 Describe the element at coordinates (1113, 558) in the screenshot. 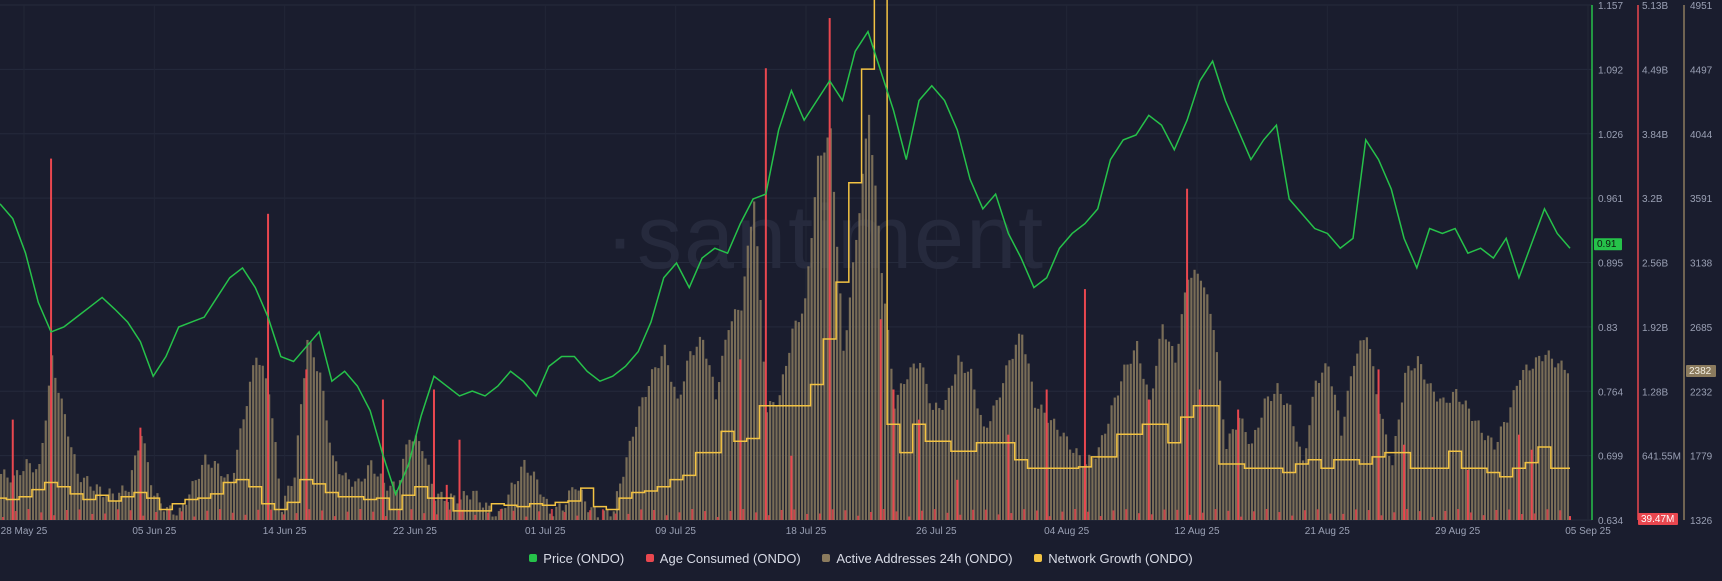

I see `legend-item-network-growth: Network Growth (ONDO)` at that location.